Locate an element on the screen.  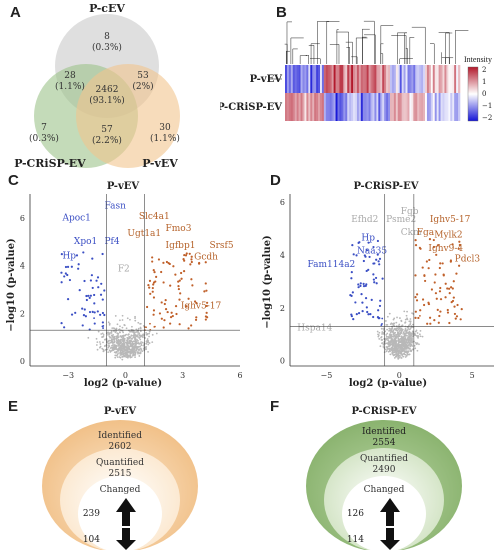
protein-label: Apoc1 is located at coordinates (75, 218).